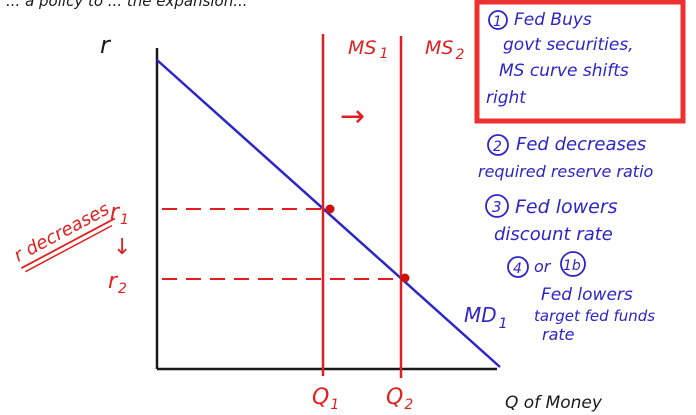  Describe the element at coordinates (399, 399) in the screenshot. I see `q2-label: Q2` at that location.